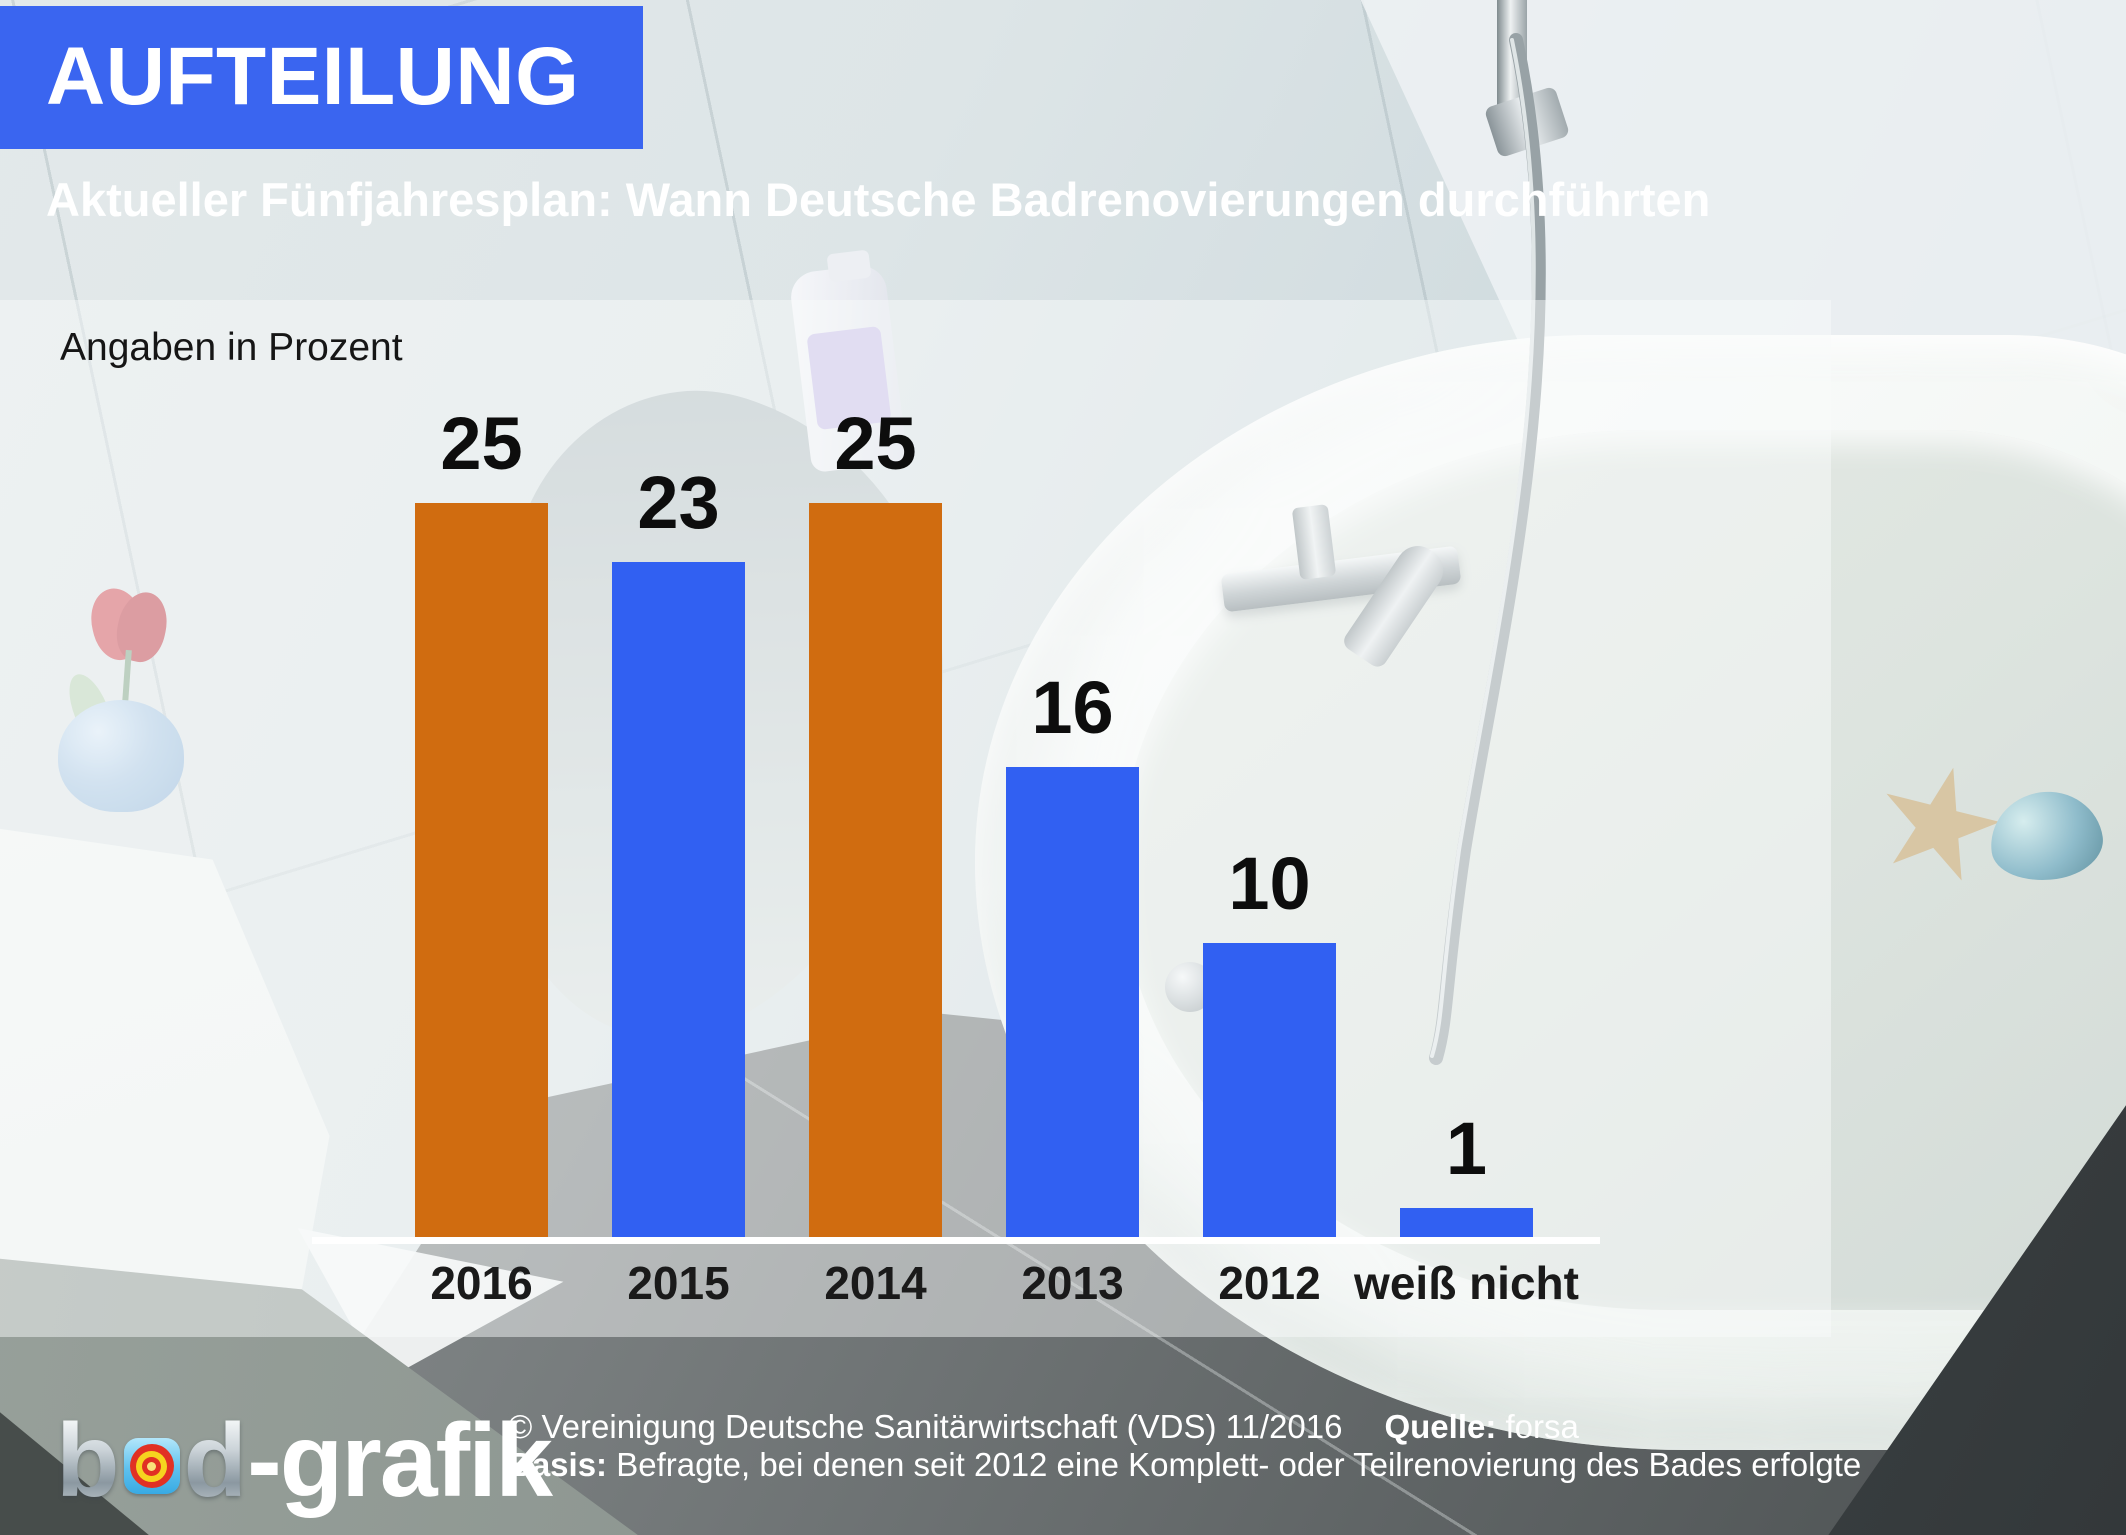 The height and width of the screenshot is (1535, 2126). What do you see at coordinates (1072, 707) in the screenshot?
I see `bar-value-label: 16` at bounding box center [1072, 707].